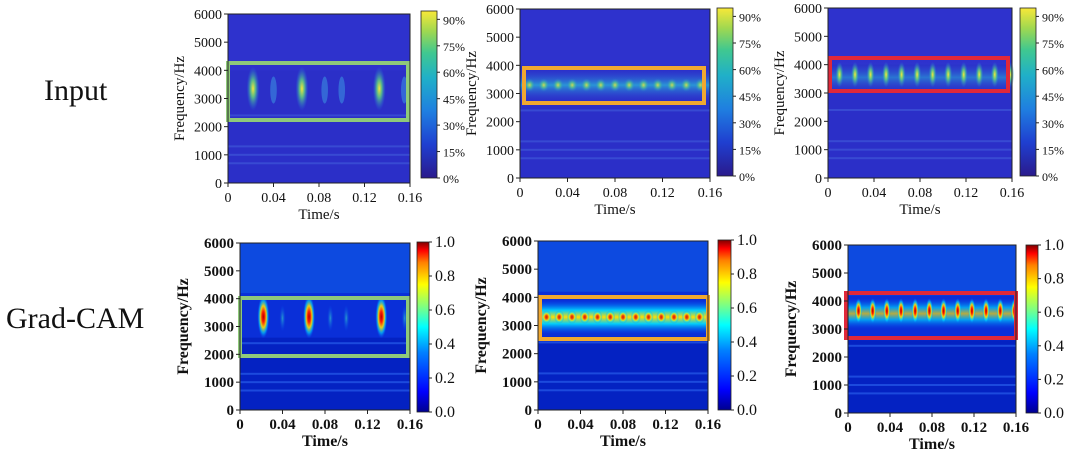 The image size is (1080, 460). I want to click on colorbar-tick-label: 0.0, so click(747, 410).